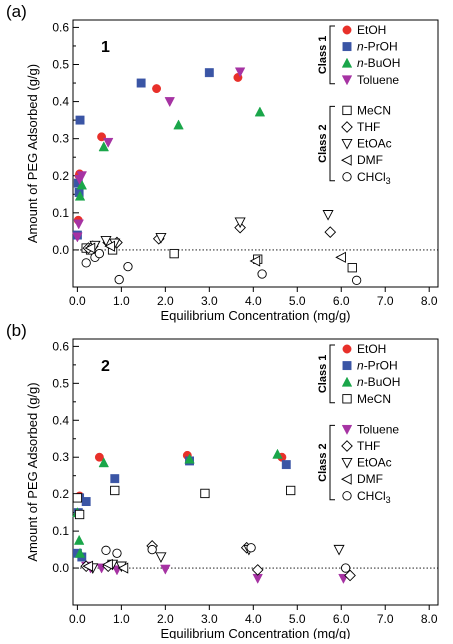 The width and height of the screenshot is (453, 644). What do you see at coordinates (323, 462) in the screenshot?
I see `legend-group-label: Class 2` at bounding box center [323, 462].